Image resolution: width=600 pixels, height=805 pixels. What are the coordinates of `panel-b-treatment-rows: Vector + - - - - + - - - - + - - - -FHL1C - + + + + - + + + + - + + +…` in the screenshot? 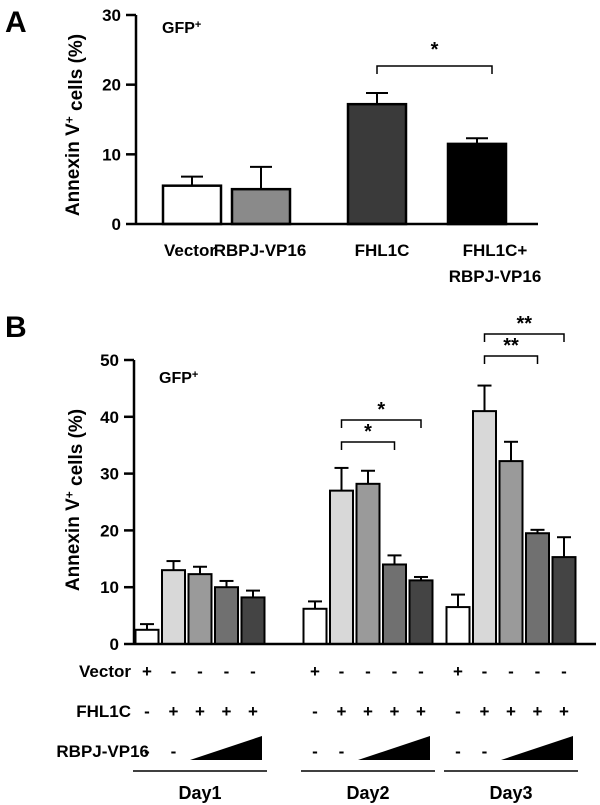 It's located at (314, 711).